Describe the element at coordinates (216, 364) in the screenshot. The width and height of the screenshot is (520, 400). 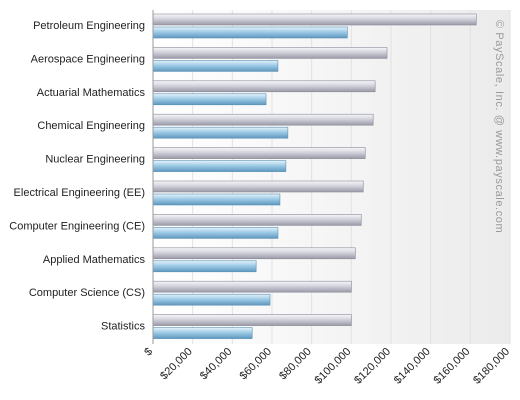
I see `x-tick-label: $40,000` at that location.